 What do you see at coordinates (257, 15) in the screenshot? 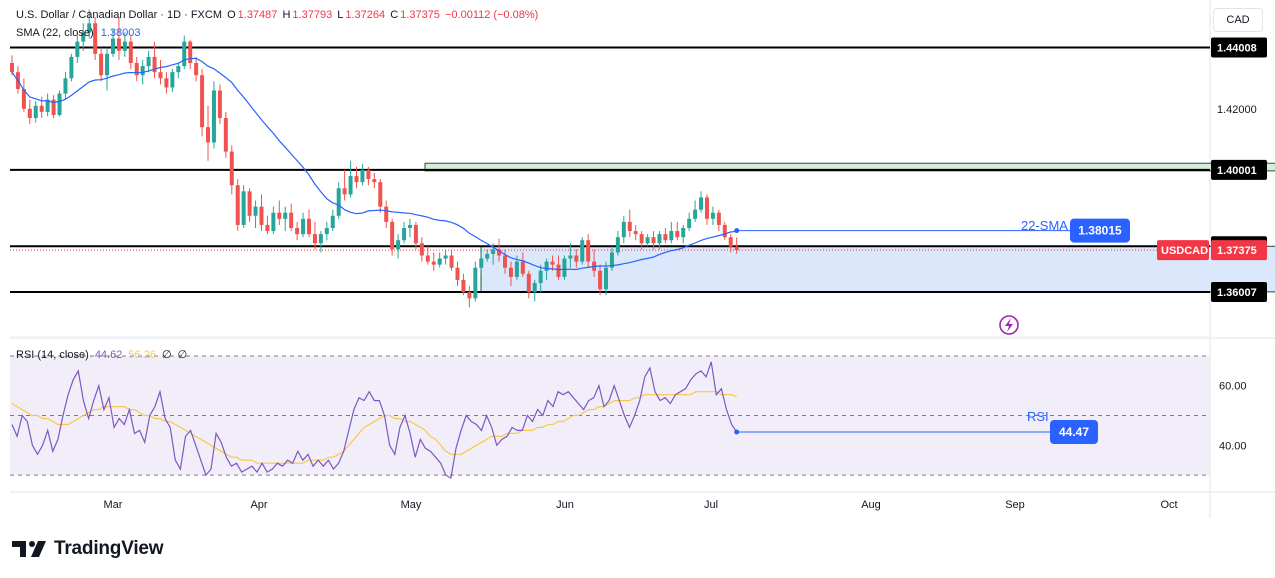
I see `open-value: 1.37487` at bounding box center [257, 15].